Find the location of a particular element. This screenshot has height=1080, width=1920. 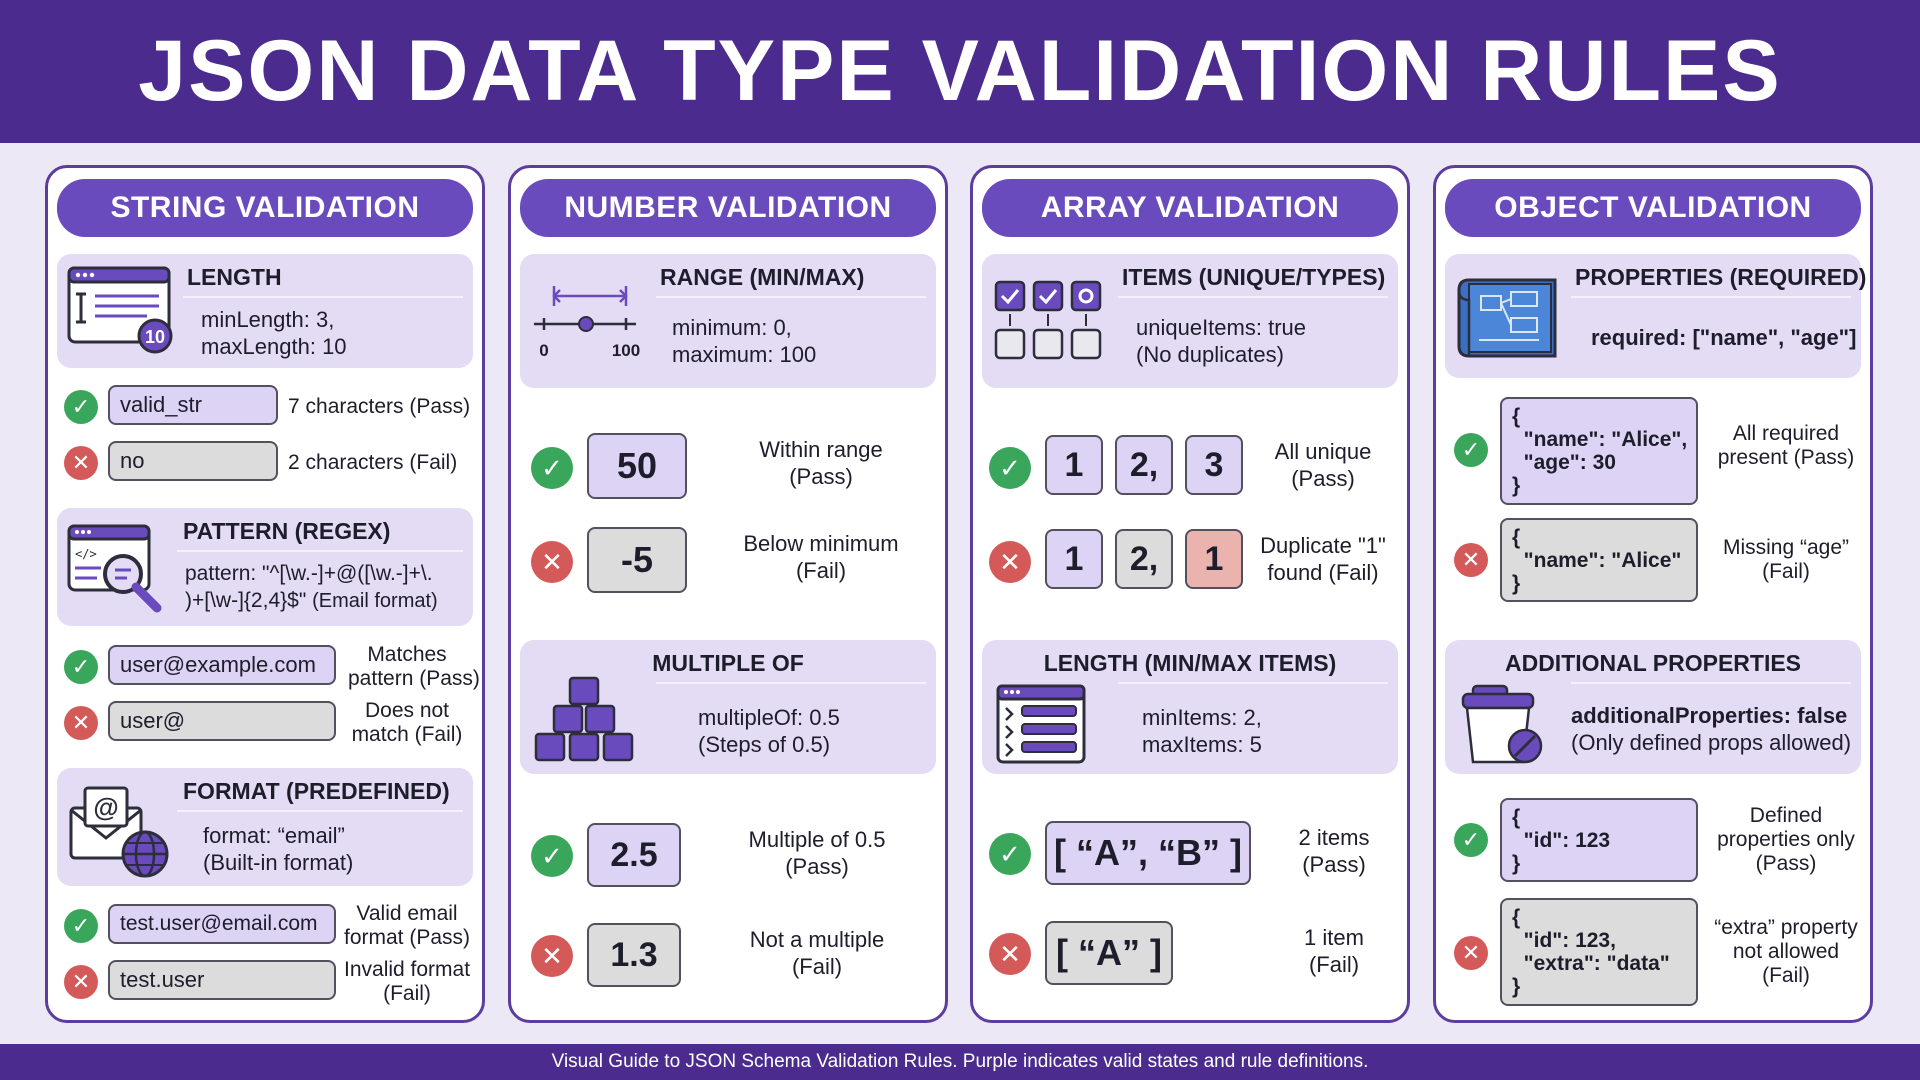

additional-pass-desc: Defined properties only (Pass) is located at coordinates (1786, 839).